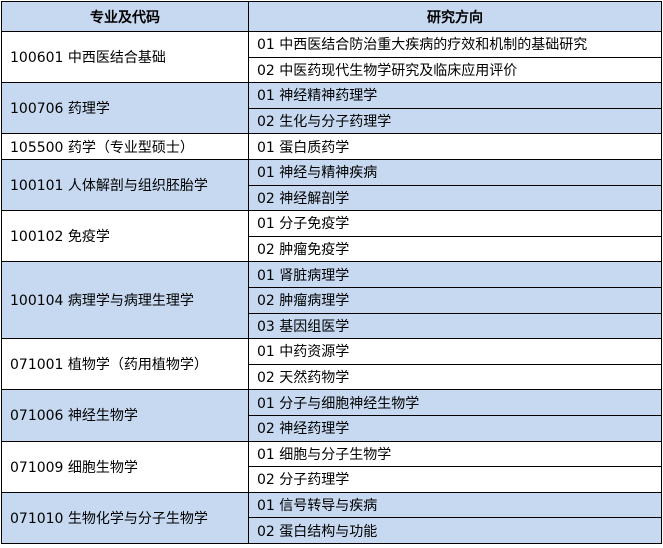 This screenshot has width=663, height=548. Describe the element at coordinates (455, 428) in the screenshot. I see `direction-cell: 02 神经药理学` at that location.